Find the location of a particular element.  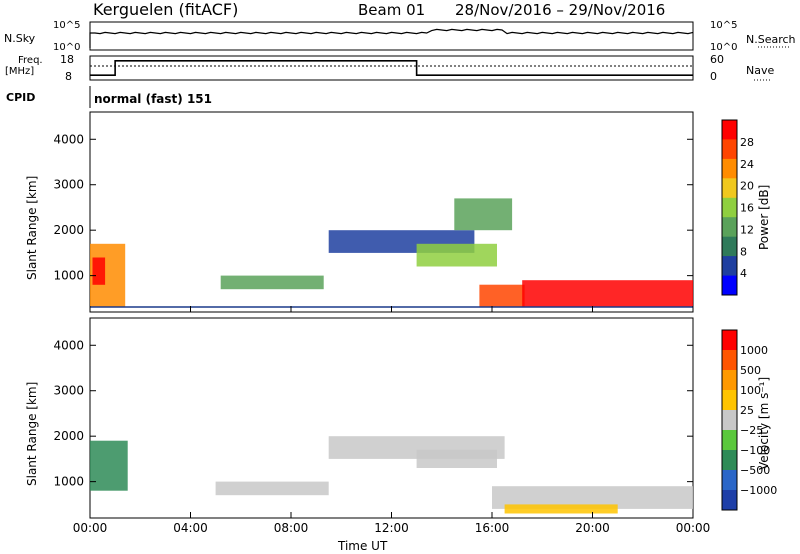

velocity-xlabel: Time UT is located at coordinates (362, 546).